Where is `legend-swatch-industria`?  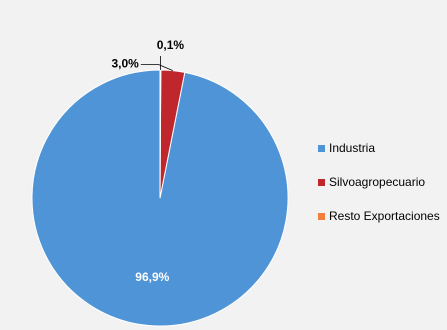
legend-swatch-industria is located at coordinates (321, 148).